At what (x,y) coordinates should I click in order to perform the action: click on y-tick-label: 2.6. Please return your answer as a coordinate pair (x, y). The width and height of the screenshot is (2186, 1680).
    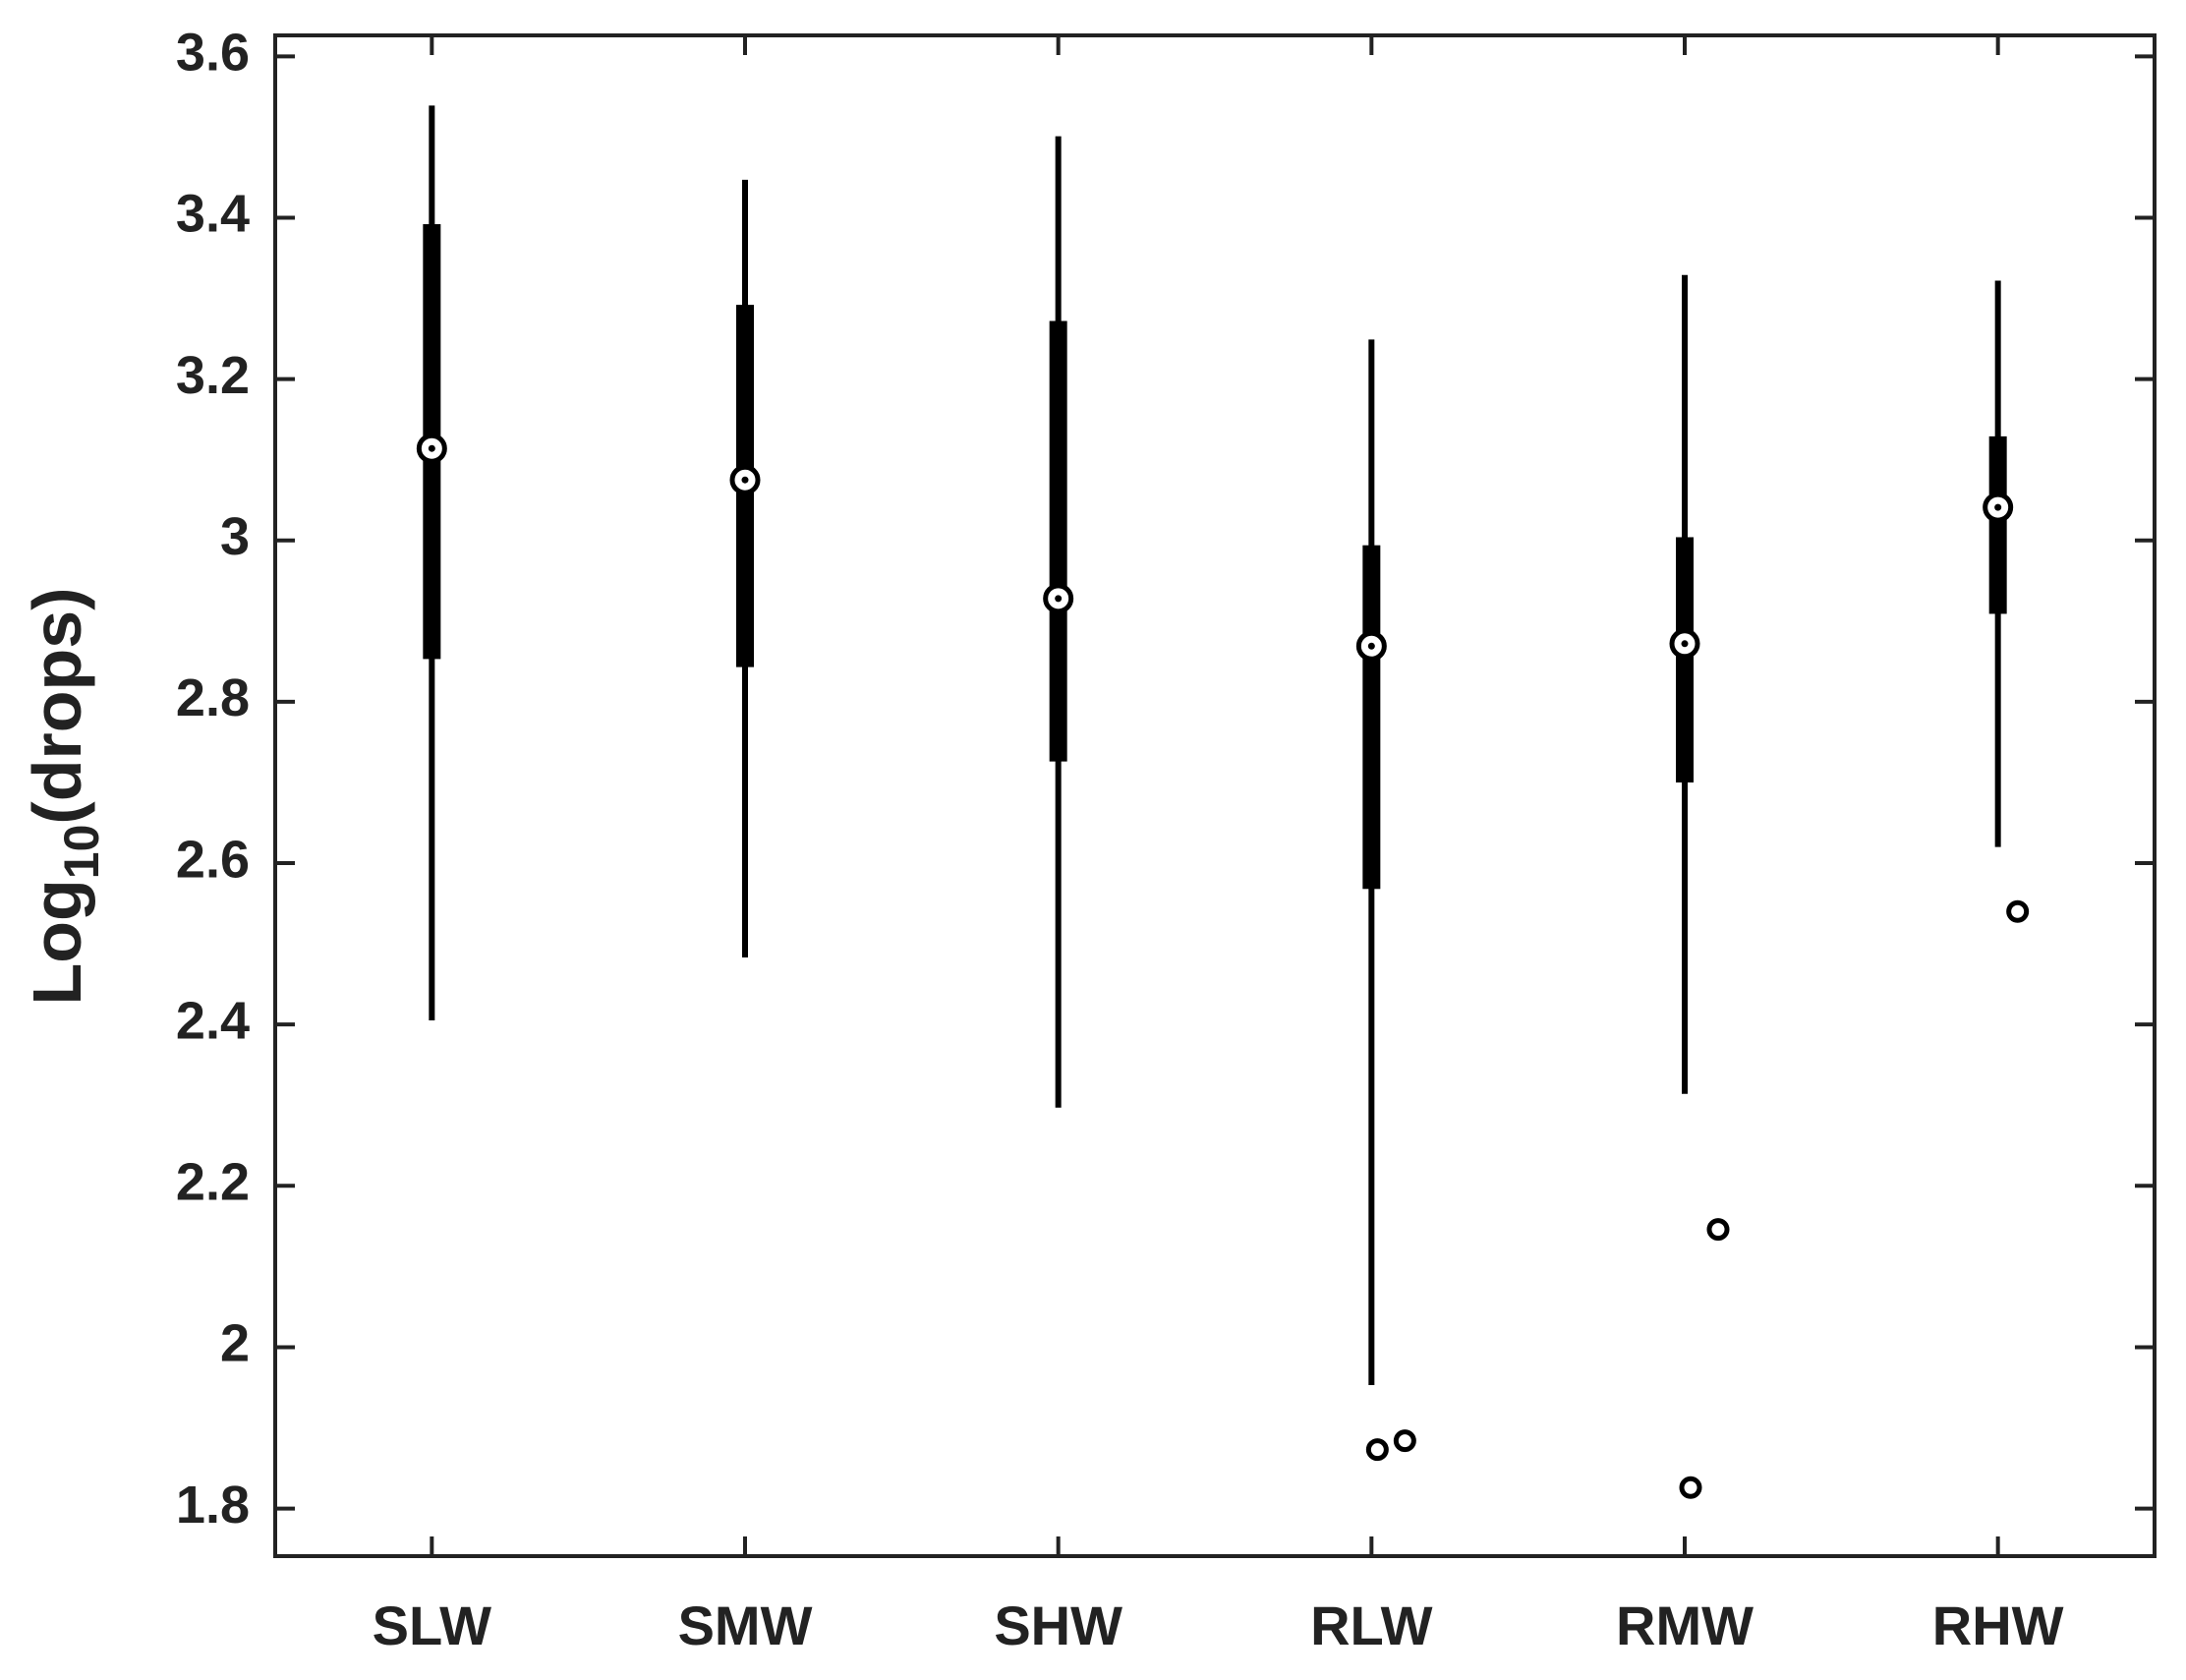
    Looking at the image, I should click on (213, 859).